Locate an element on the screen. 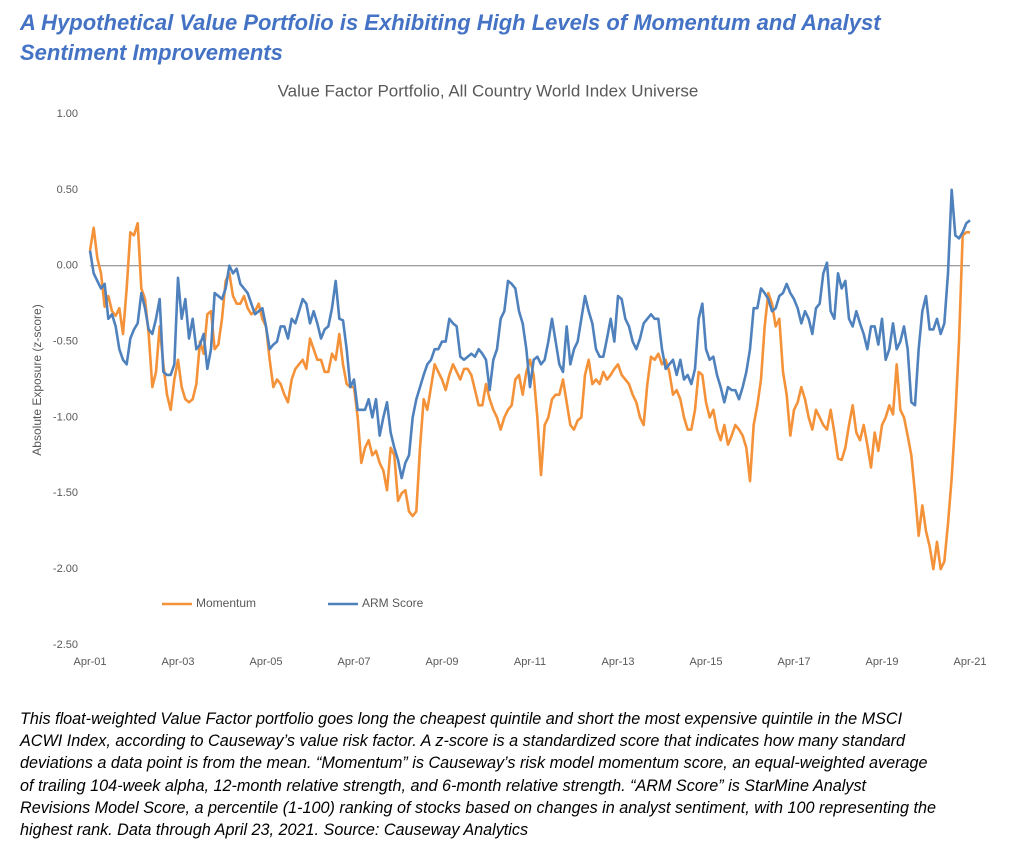  heading-line: Sentiment Improvements is located at coordinates (151, 52).